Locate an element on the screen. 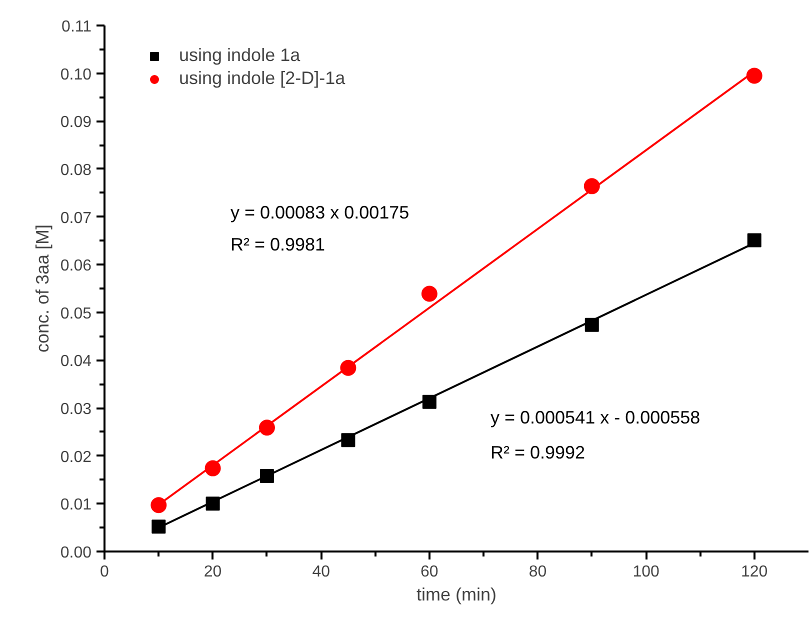 The height and width of the screenshot is (628, 810). y-tick-label: 0.02 is located at coordinates (76, 457).